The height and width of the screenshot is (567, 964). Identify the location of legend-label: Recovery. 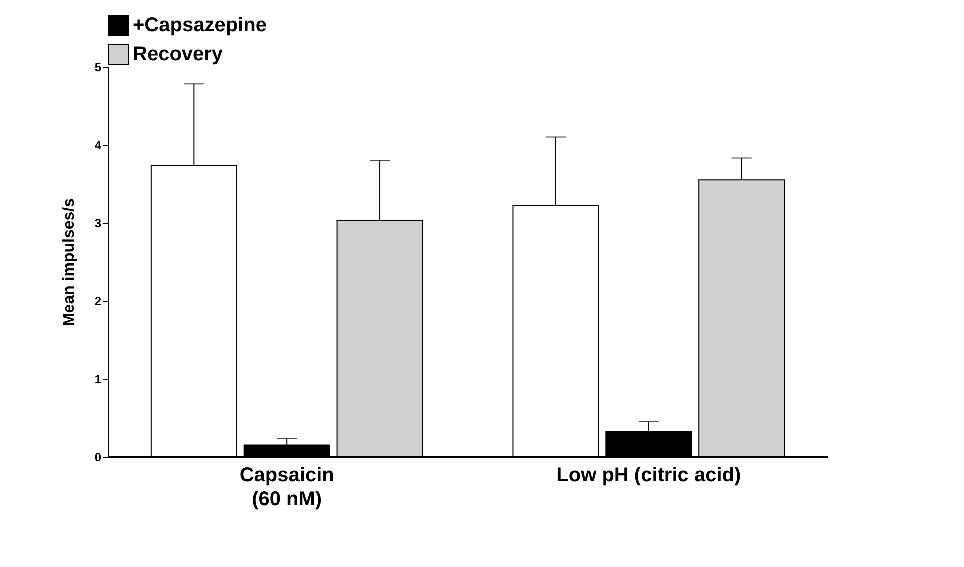
(178, 55).